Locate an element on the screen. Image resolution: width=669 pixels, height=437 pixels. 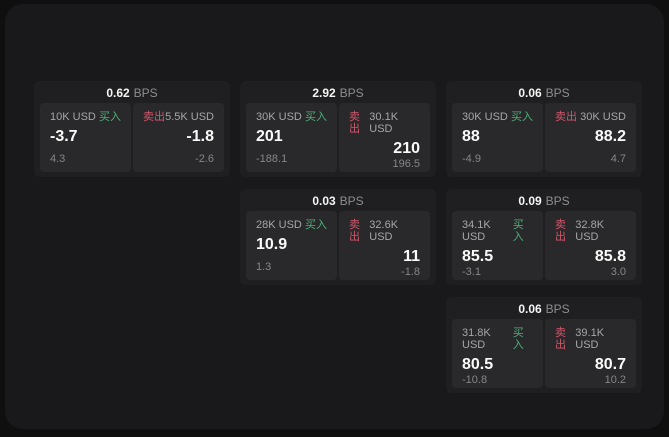
buy-quote-tile: 10K USD 买入 -3.7 4.3 is located at coordinates (85, 137).